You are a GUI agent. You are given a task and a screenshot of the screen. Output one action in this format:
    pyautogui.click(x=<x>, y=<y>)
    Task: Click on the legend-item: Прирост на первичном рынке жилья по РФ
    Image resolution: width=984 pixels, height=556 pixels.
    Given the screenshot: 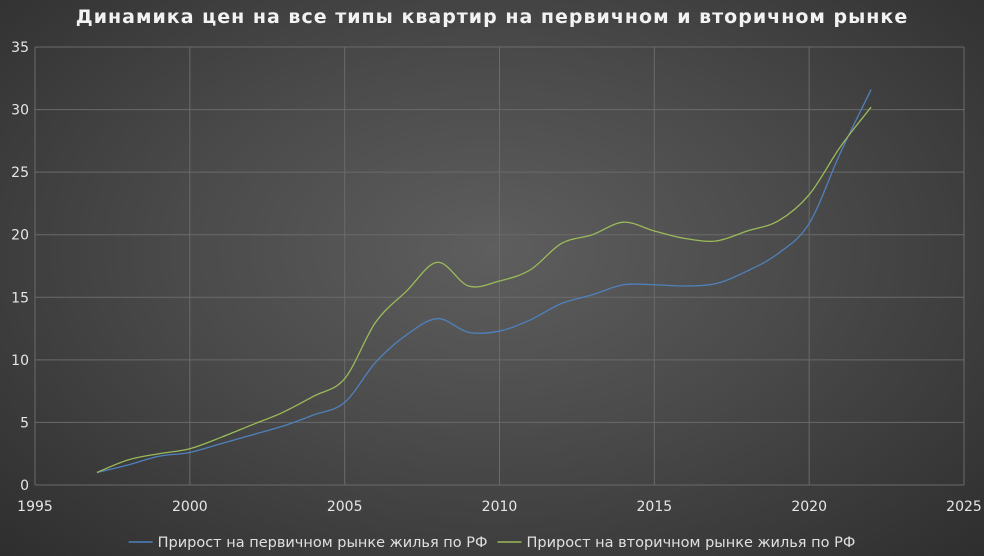 What is the action you would take?
    pyautogui.click(x=308, y=543)
    